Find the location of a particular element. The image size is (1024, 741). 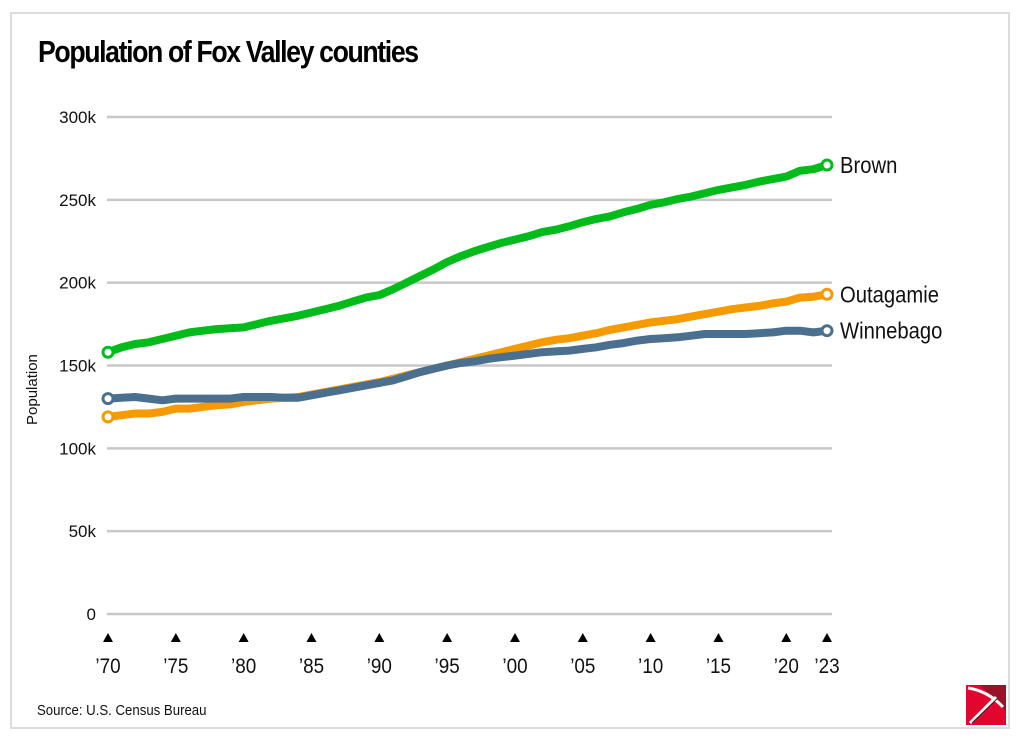

x-tick-label: ’05 is located at coordinates (582, 666).